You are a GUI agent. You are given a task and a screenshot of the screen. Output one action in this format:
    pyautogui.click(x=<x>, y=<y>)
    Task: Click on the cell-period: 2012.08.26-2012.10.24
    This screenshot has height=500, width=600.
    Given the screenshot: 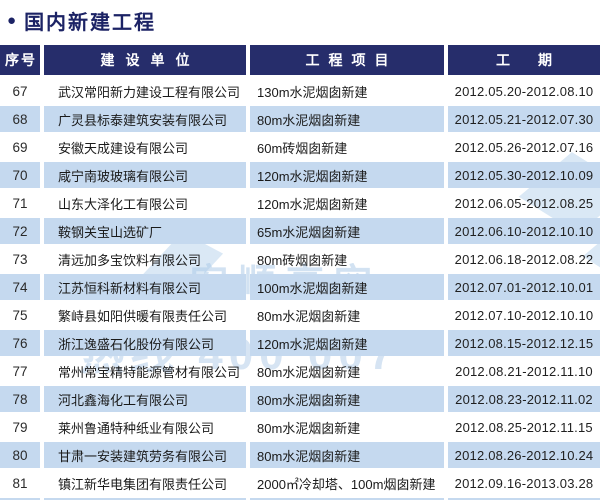 What is the action you would take?
    pyautogui.click(x=524, y=455)
    